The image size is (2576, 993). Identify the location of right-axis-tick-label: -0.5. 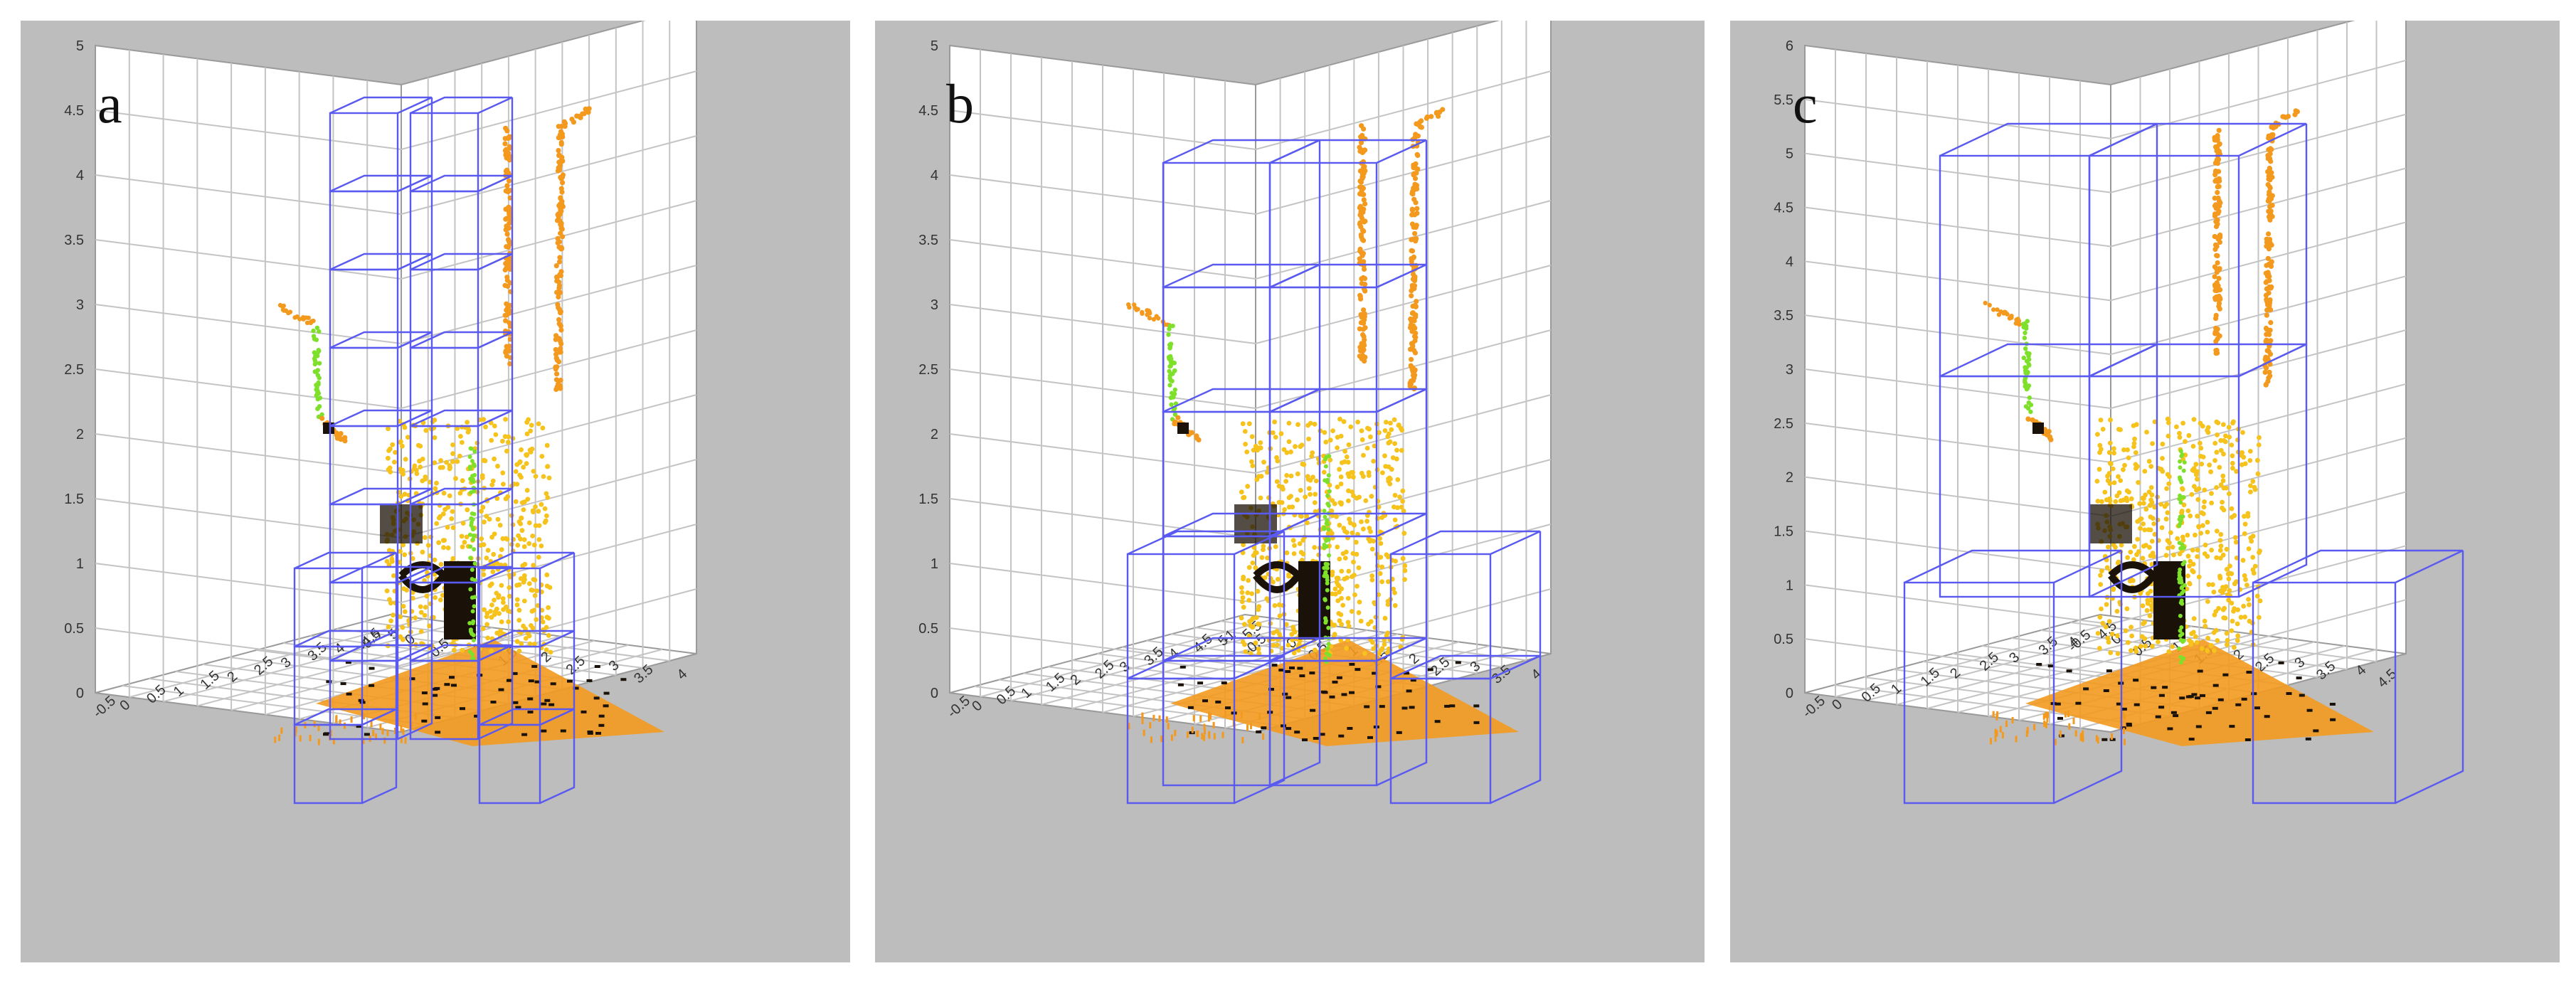
(104, 707).